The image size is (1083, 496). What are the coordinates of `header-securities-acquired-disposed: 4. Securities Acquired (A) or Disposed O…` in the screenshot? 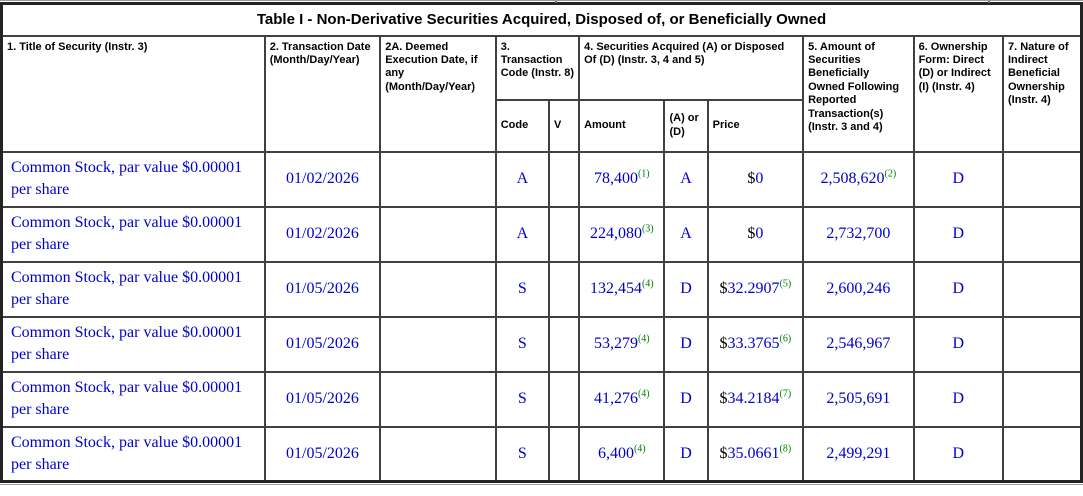 It's located at (691, 67).